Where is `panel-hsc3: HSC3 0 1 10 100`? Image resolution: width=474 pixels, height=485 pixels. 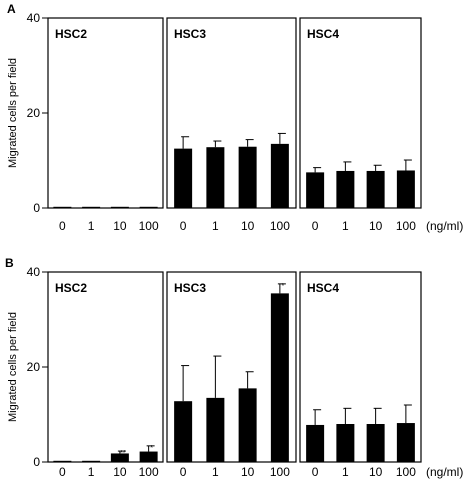
panel-hsc3: HSC3 0 1 10 100 is located at coordinates (231, 125).